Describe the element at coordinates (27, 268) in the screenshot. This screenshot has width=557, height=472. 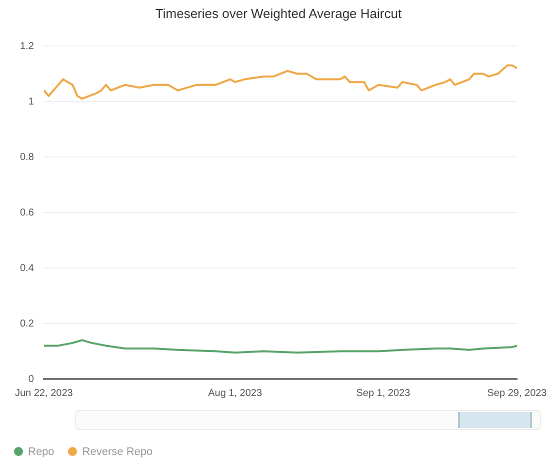
I see `y-tick-label: 0.4` at that location.